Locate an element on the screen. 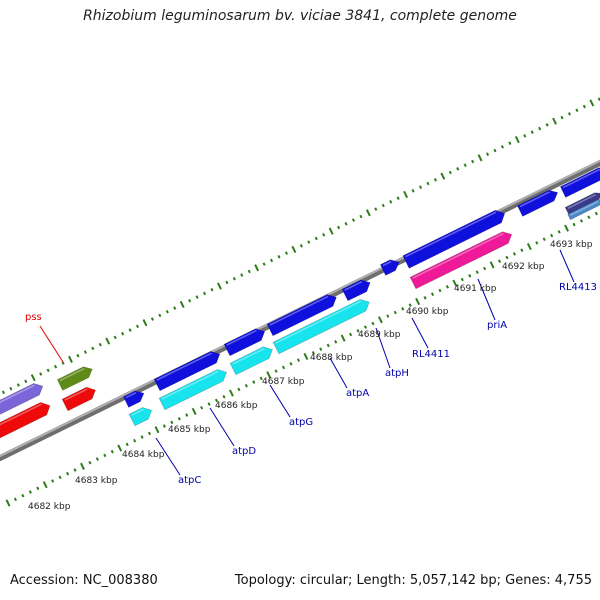  kbp-label: 4686 kbp is located at coordinates (236, 406).